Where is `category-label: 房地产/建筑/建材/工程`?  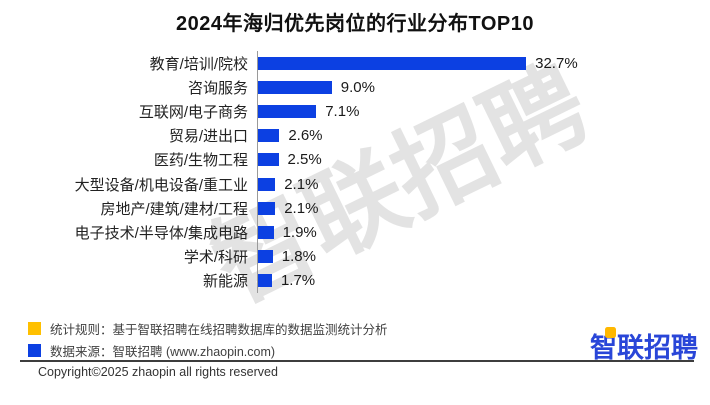 category-label: 房地产/建筑/建材/工程 is located at coordinates (174, 209).